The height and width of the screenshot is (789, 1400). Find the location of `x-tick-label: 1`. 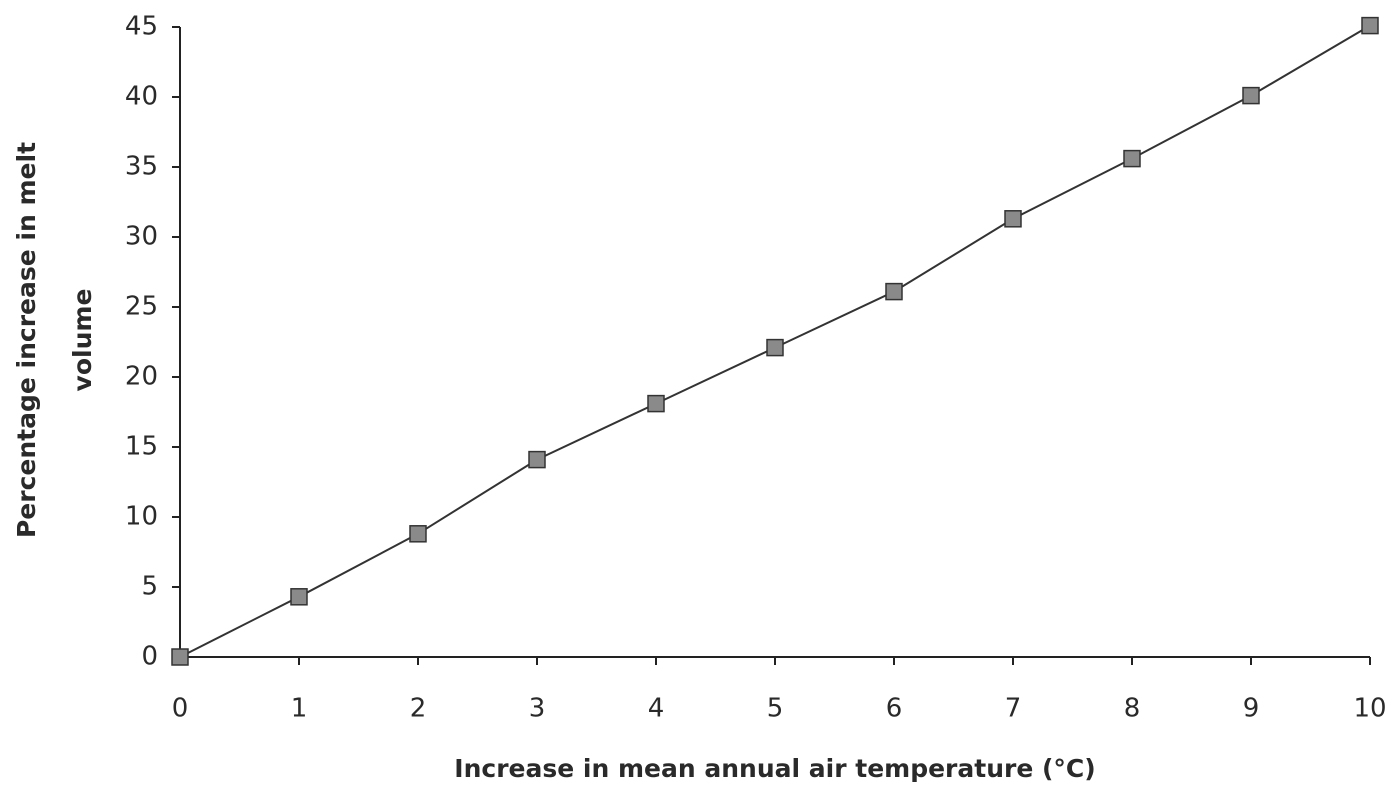

x-tick-label: 1 is located at coordinates (299, 709).